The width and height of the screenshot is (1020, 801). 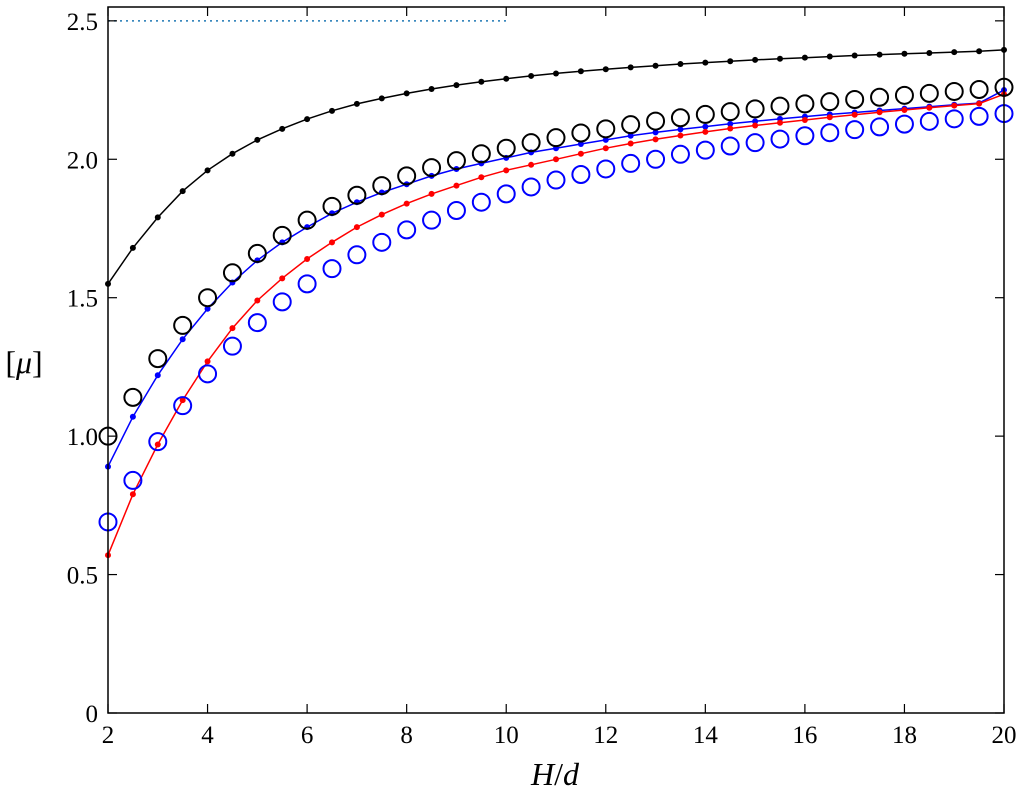 What do you see at coordinates (23, 362) in the screenshot?
I see `y-axis-label-part: μ` at bounding box center [23, 362].